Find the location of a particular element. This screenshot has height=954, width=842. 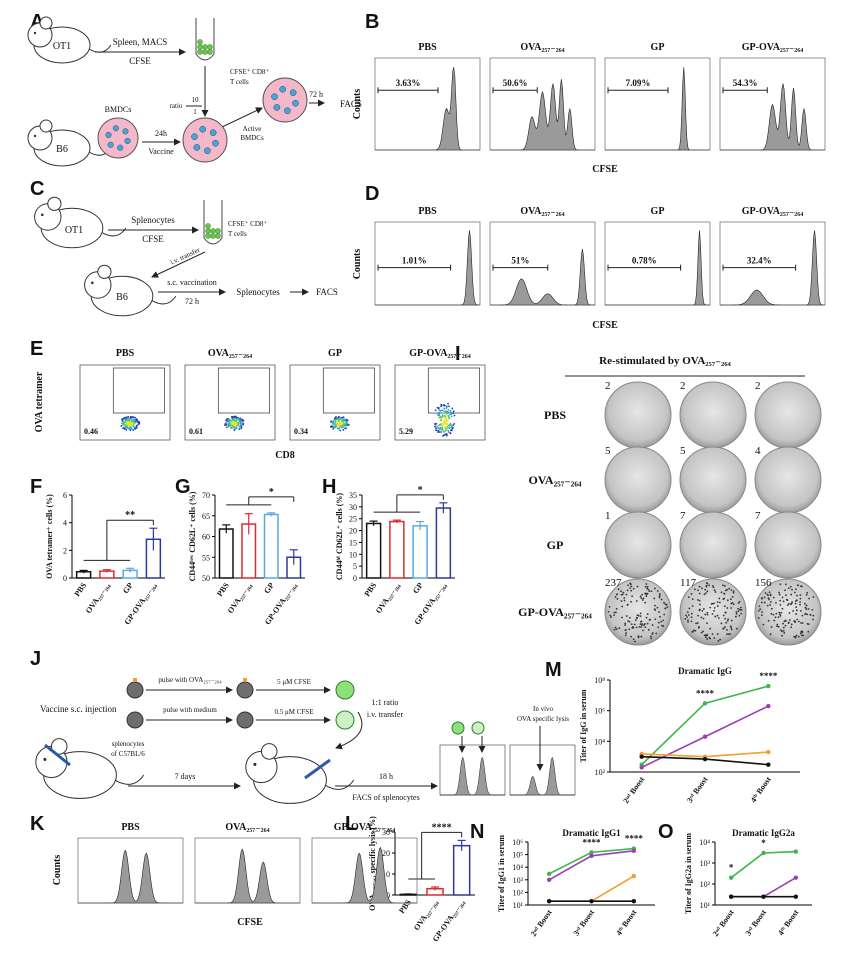

significance-label: * is located at coordinates (420, 490).